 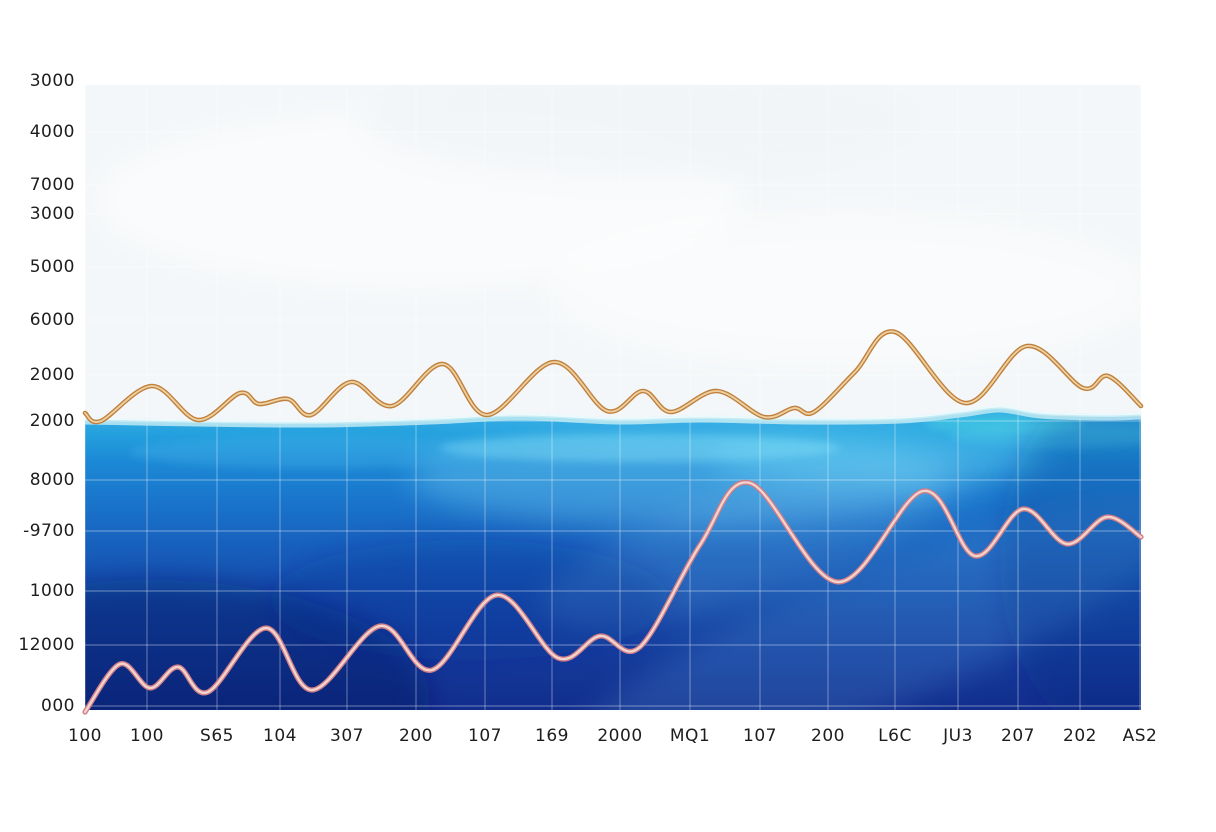 What do you see at coordinates (1140, 736) in the screenshot?
I see `x-tick-label-16: AS2` at bounding box center [1140, 736].